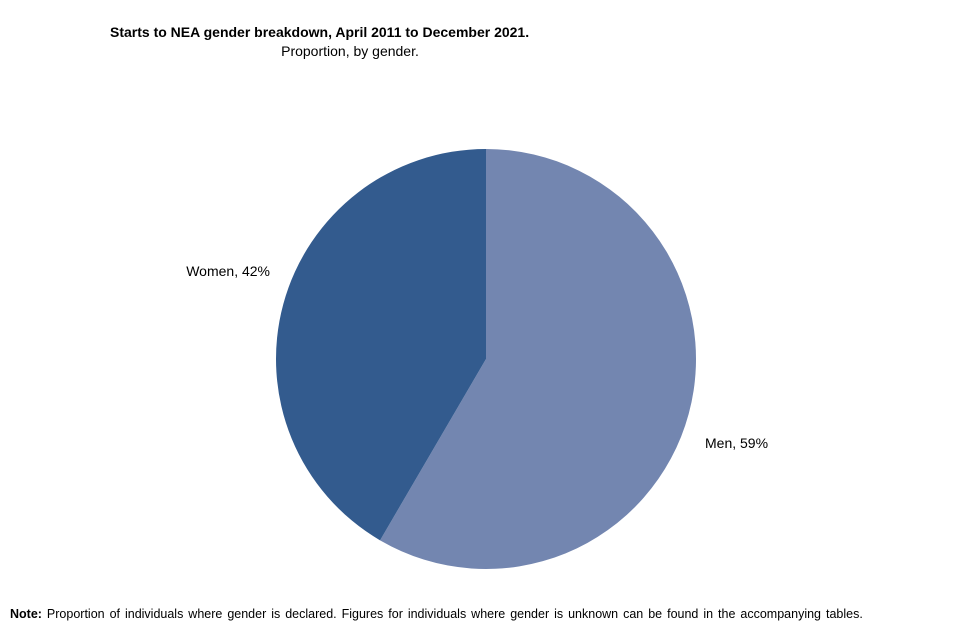 The height and width of the screenshot is (640, 960). Describe the element at coordinates (736, 443) in the screenshot. I see `slice-label-men: Men, 59%` at that location.